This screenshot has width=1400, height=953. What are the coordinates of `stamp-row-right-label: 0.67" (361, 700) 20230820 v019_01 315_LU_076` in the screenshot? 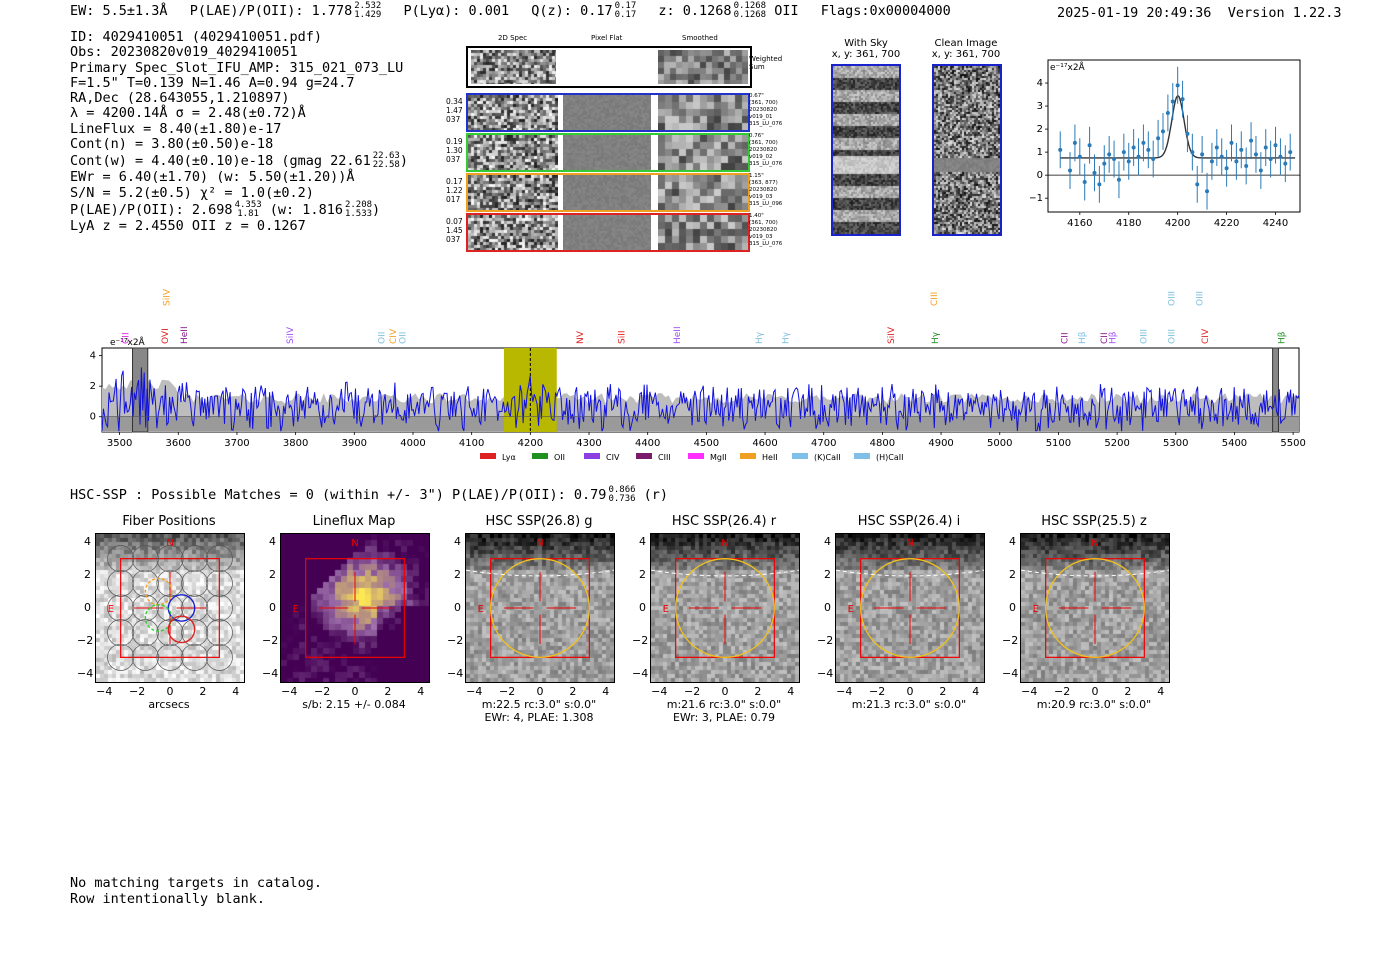 It's located at (765, 110).